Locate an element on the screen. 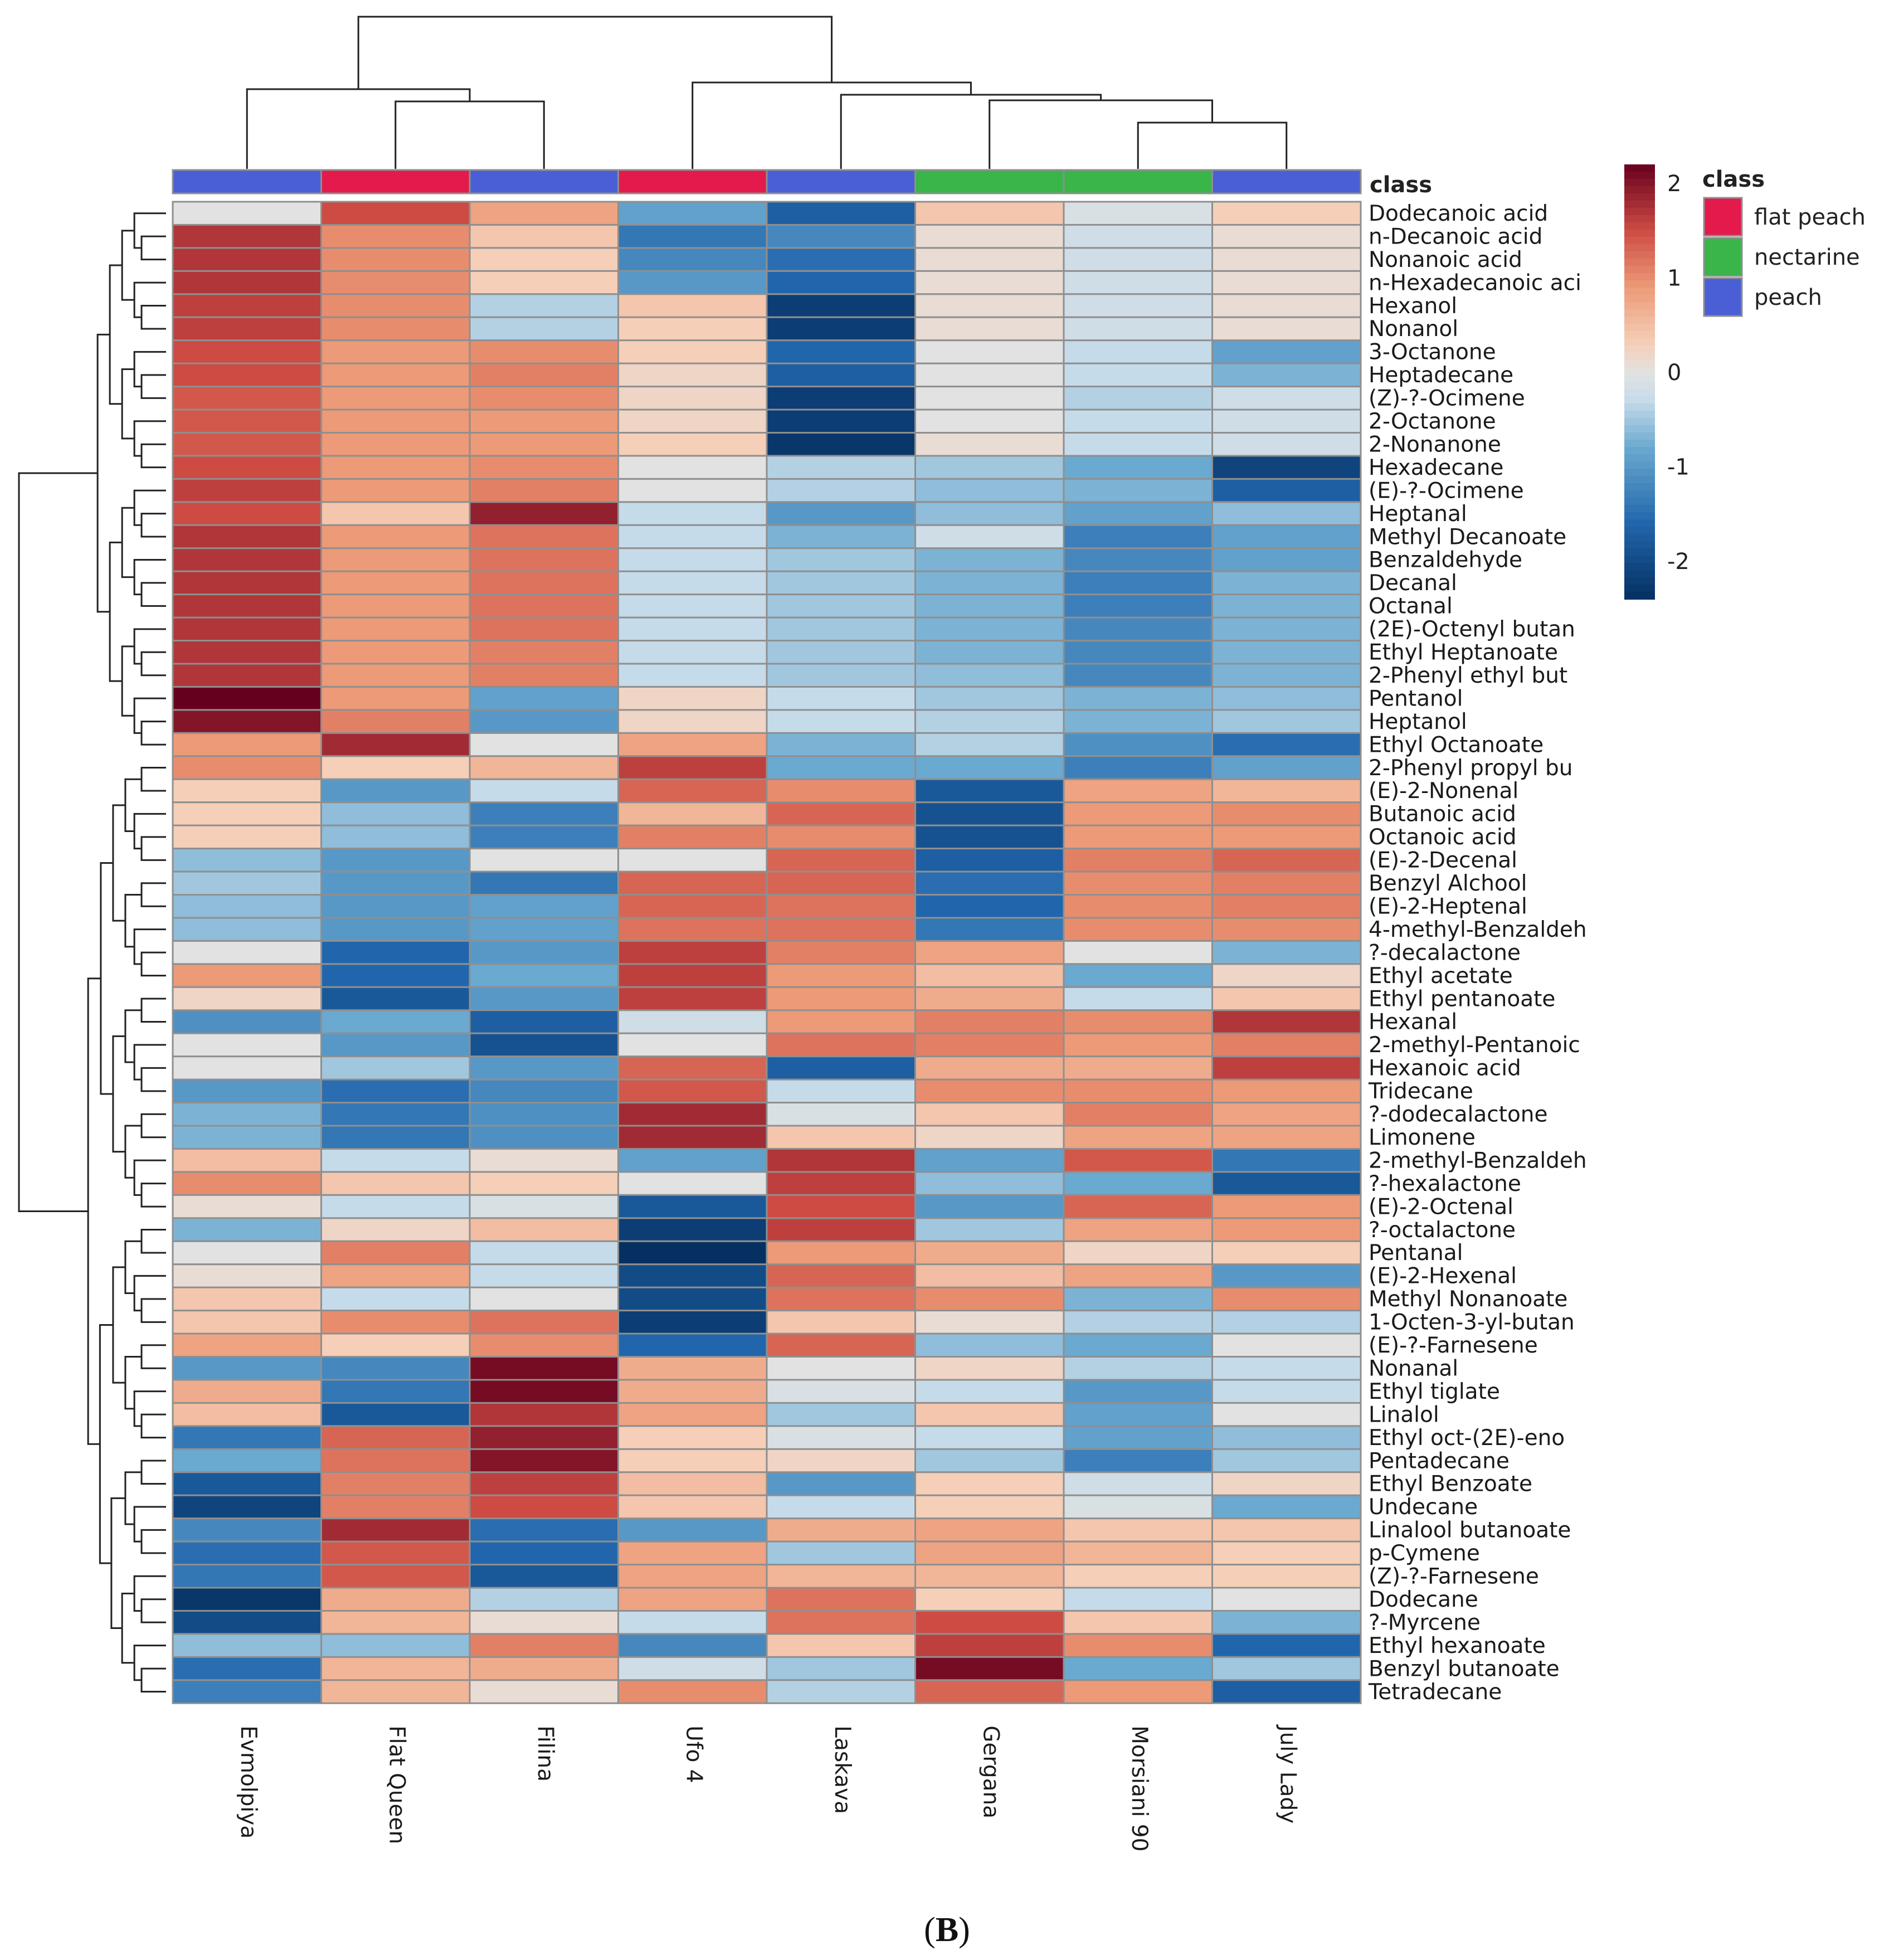  color-scale-legend: 2 1 0 -1 -2 is located at coordinates (1656, 382).